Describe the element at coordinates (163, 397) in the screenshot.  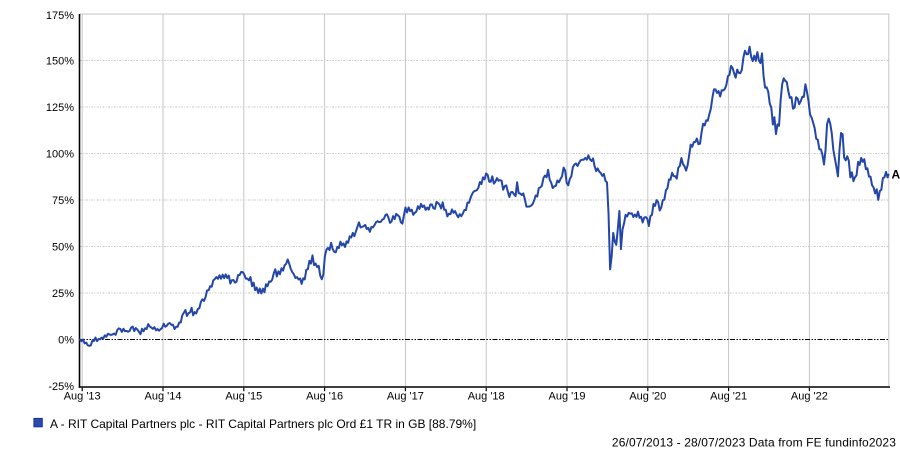
I see `svg-text: Aug '14` at that location.